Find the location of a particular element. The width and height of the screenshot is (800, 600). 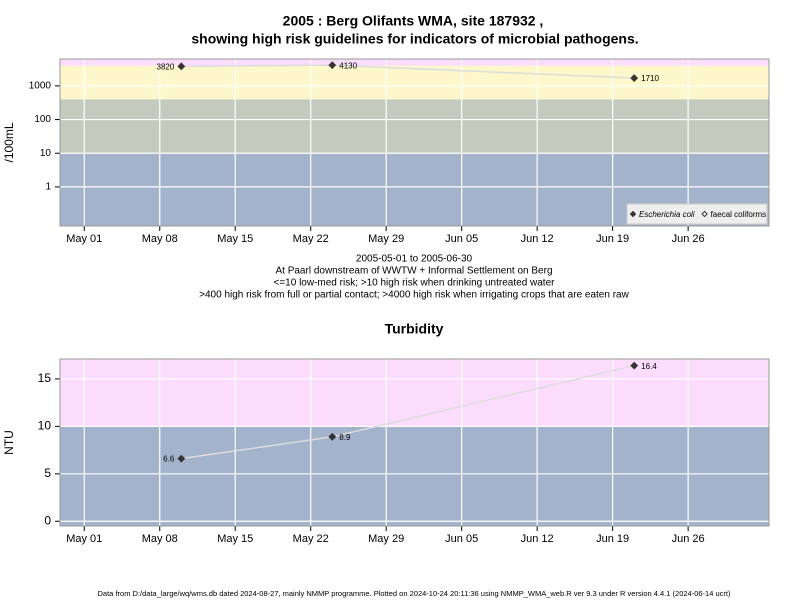

chart-title: 2005 : Berg Olifants WMA, site 187932 , is located at coordinates (413, 21).